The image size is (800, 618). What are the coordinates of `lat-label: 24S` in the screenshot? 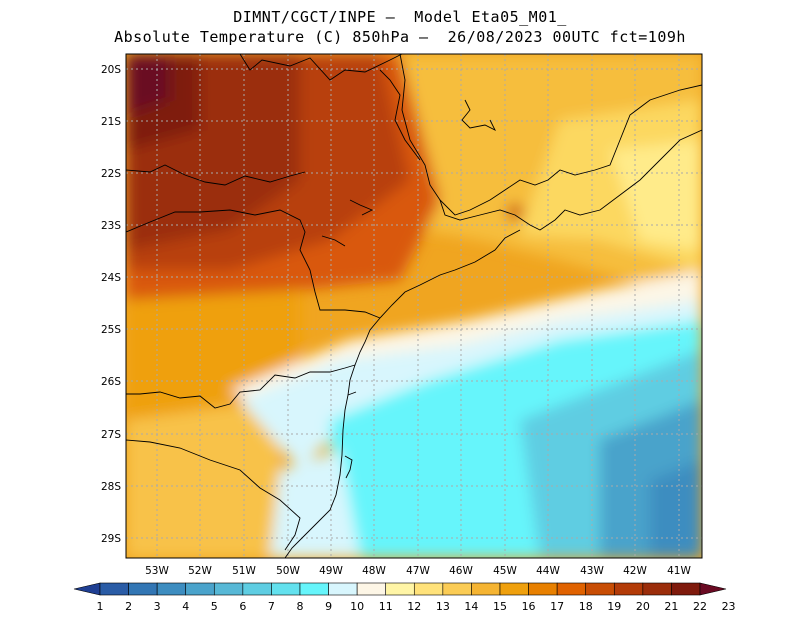 It's located at (111, 278).